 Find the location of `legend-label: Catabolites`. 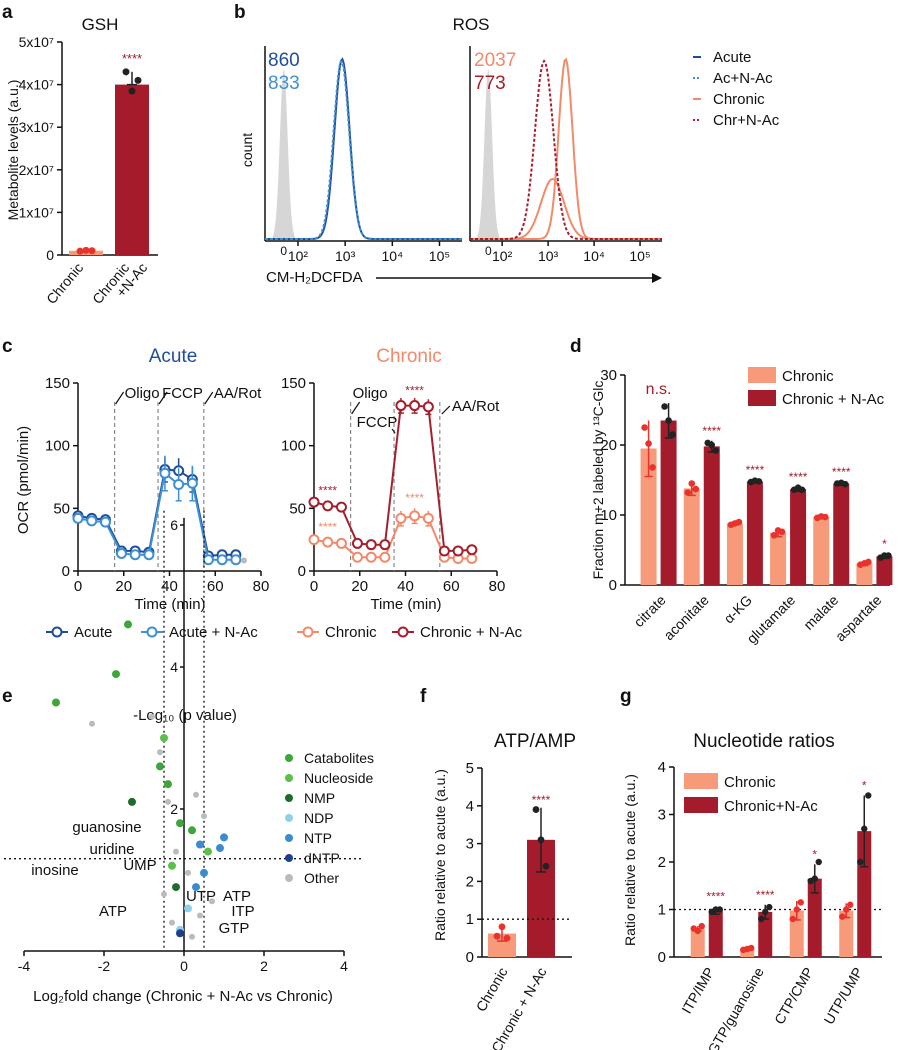

legend-label: Catabolites is located at coordinates (339, 758).